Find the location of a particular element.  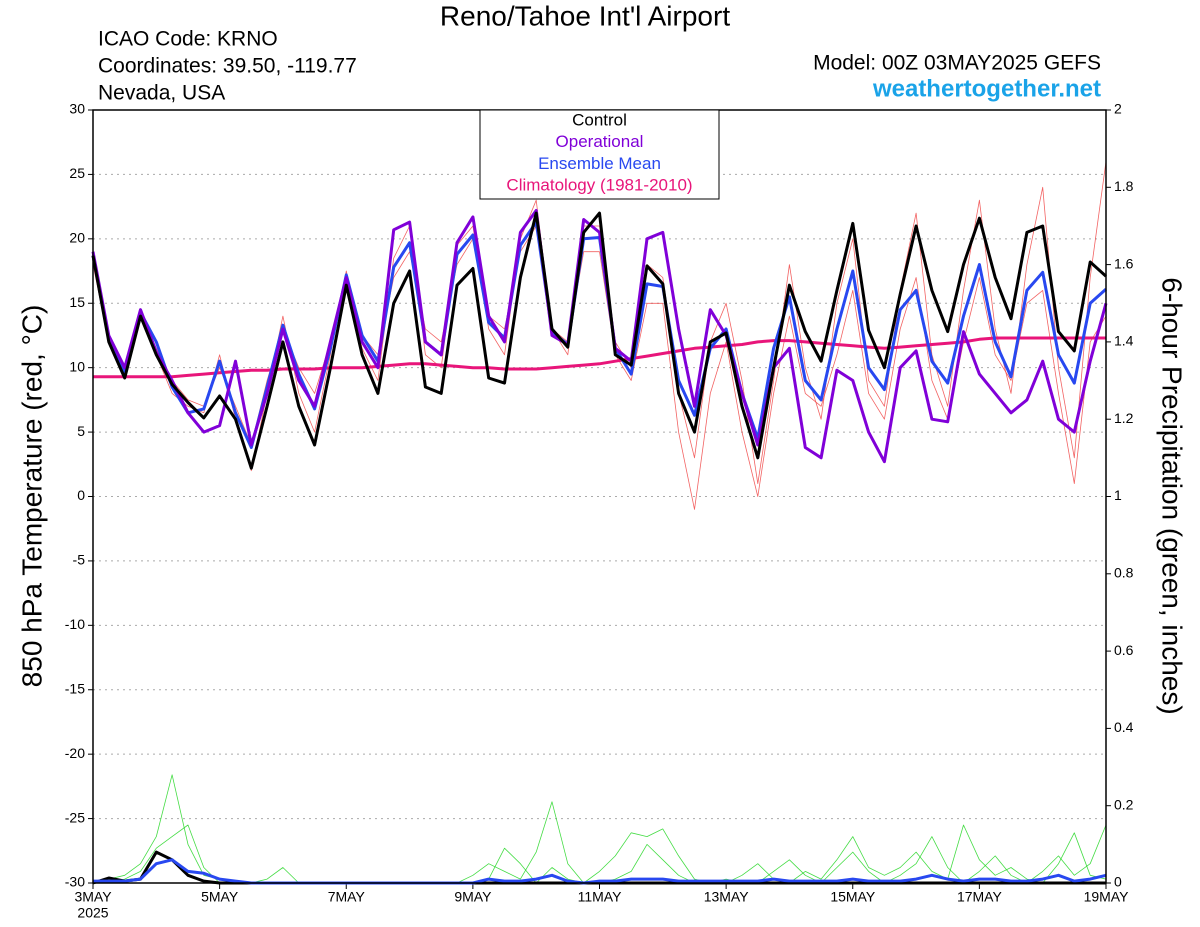

y-tick-label: 10 is located at coordinates (77, 366).